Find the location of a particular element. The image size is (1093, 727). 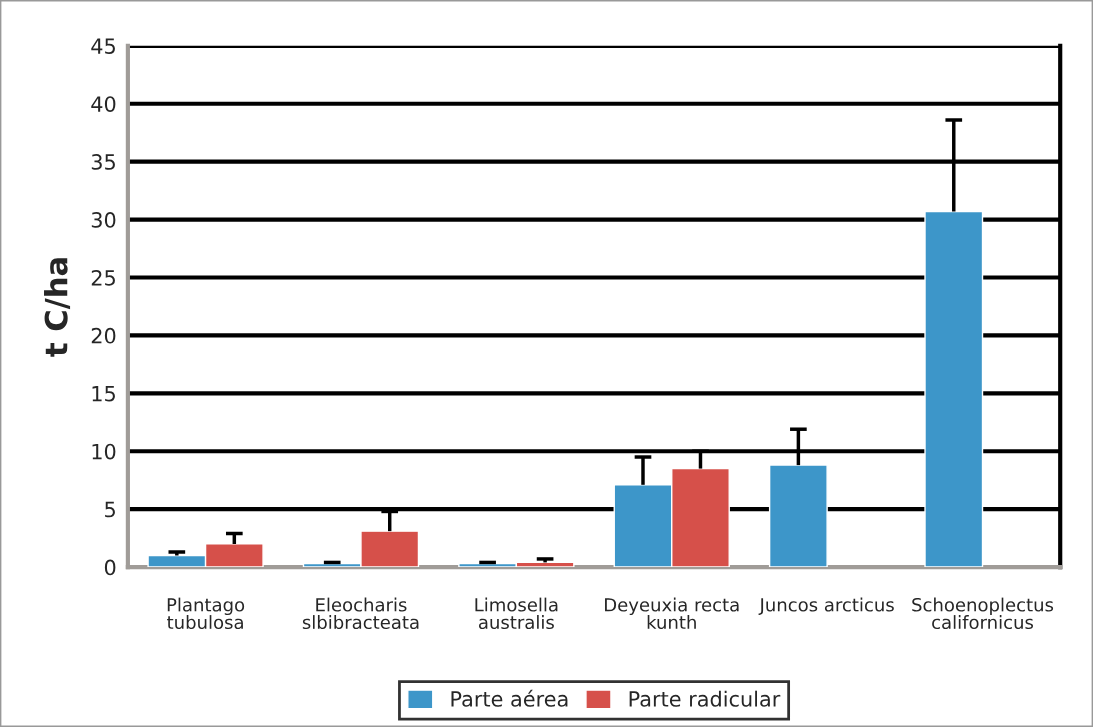

y-tick-label: 35 is located at coordinates (103, 162).